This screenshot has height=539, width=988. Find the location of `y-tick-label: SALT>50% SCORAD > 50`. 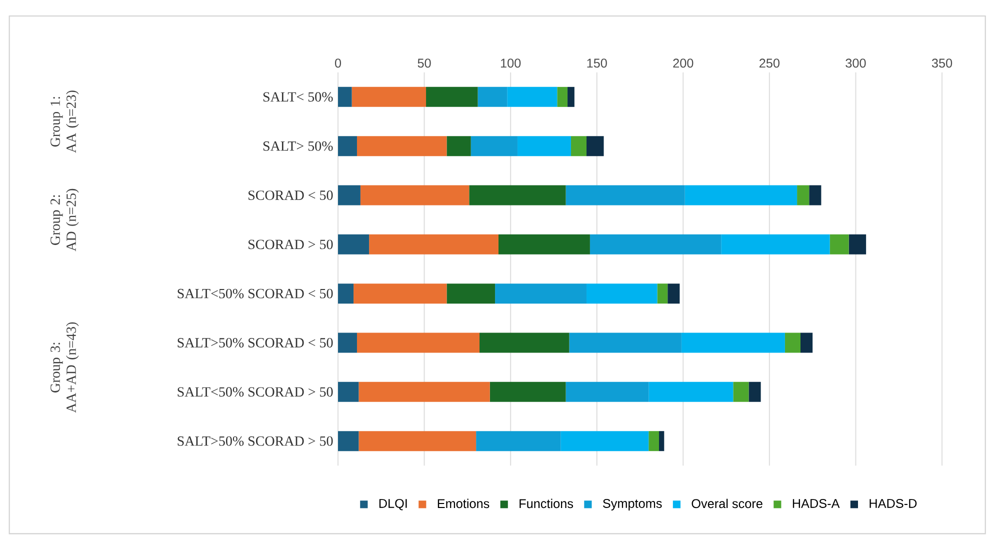

y-tick-label: SALT>50% SCORAD > 50 is located at coordinates (255, 441).